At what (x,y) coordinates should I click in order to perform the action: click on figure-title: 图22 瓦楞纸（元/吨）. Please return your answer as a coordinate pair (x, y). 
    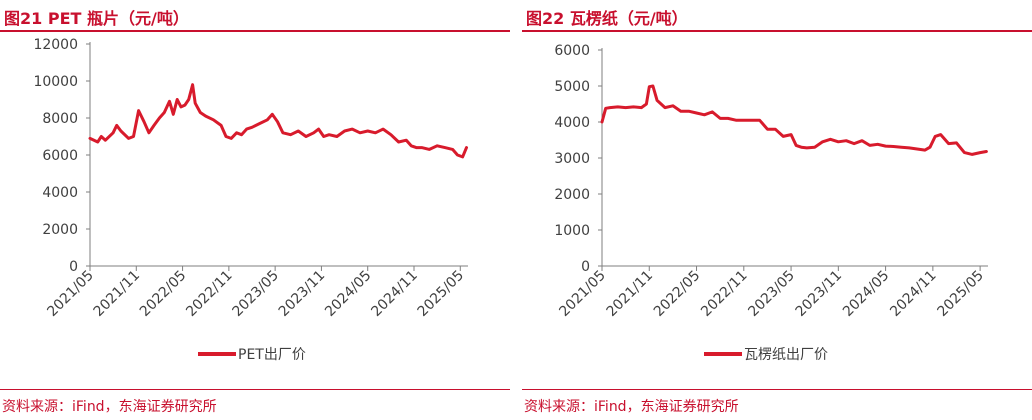
    Looking at the image, I should click on (607, 18).